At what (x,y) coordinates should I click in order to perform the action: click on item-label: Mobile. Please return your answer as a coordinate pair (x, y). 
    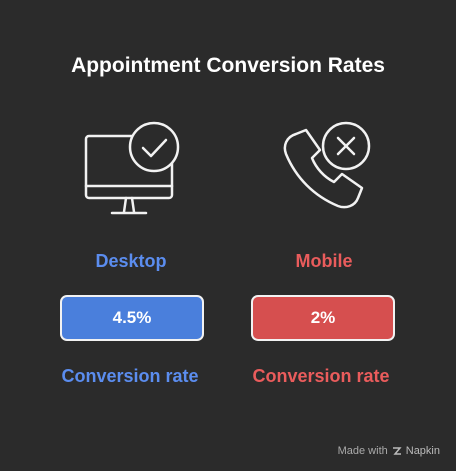
    Looking at the image, I should click on (324, 261).